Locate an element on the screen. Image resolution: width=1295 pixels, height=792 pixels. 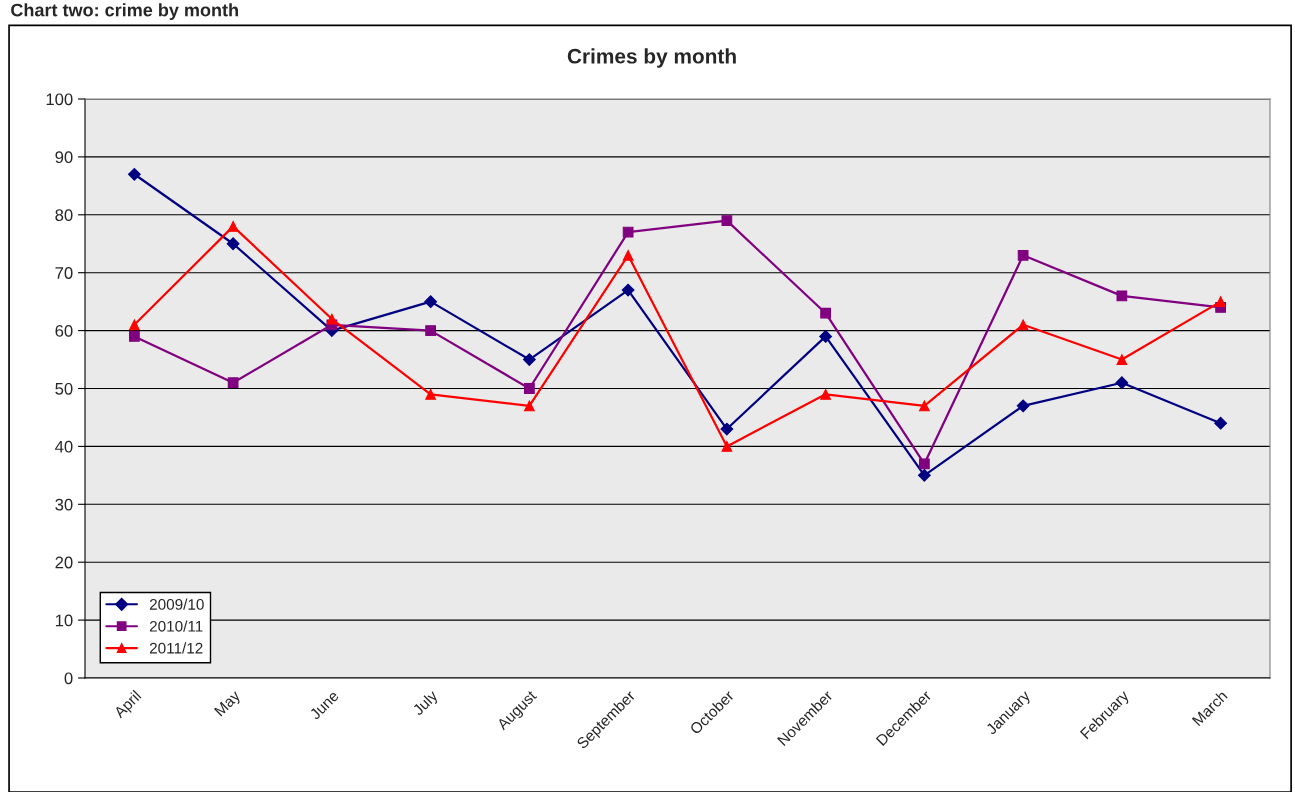
y-tick-label: 60 is located at coordinates (64, 331).